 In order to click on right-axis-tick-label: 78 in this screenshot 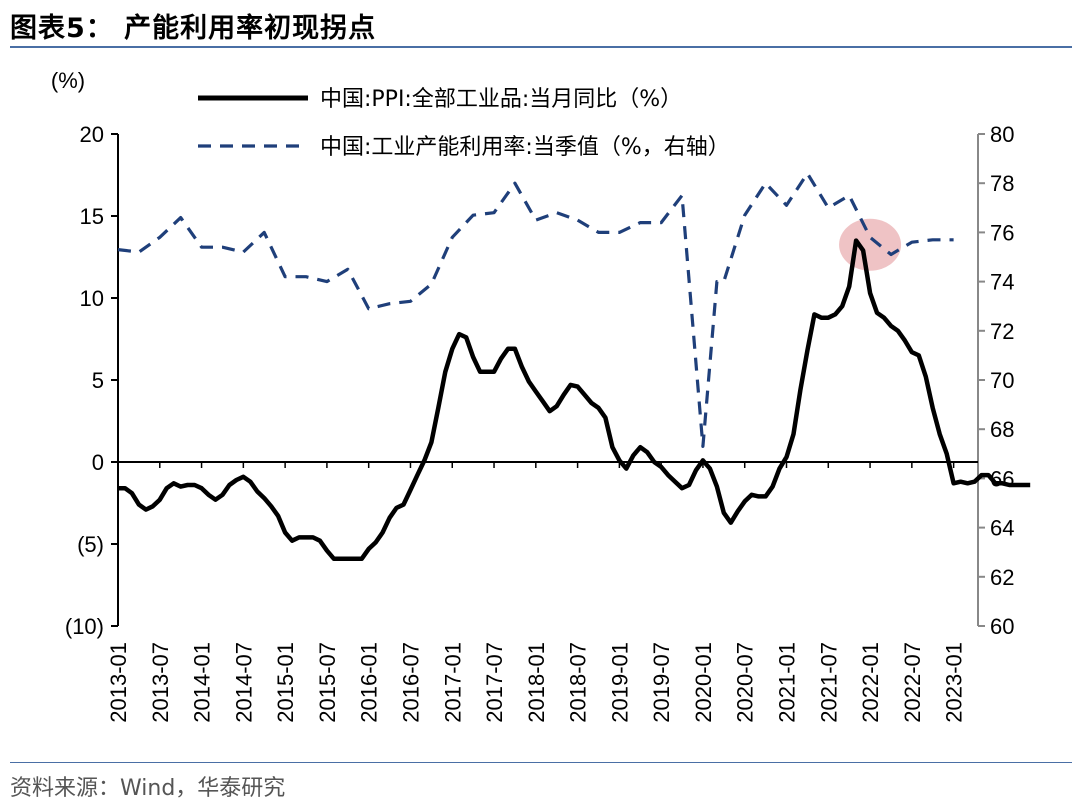, I will do `click(1002, 183)`.